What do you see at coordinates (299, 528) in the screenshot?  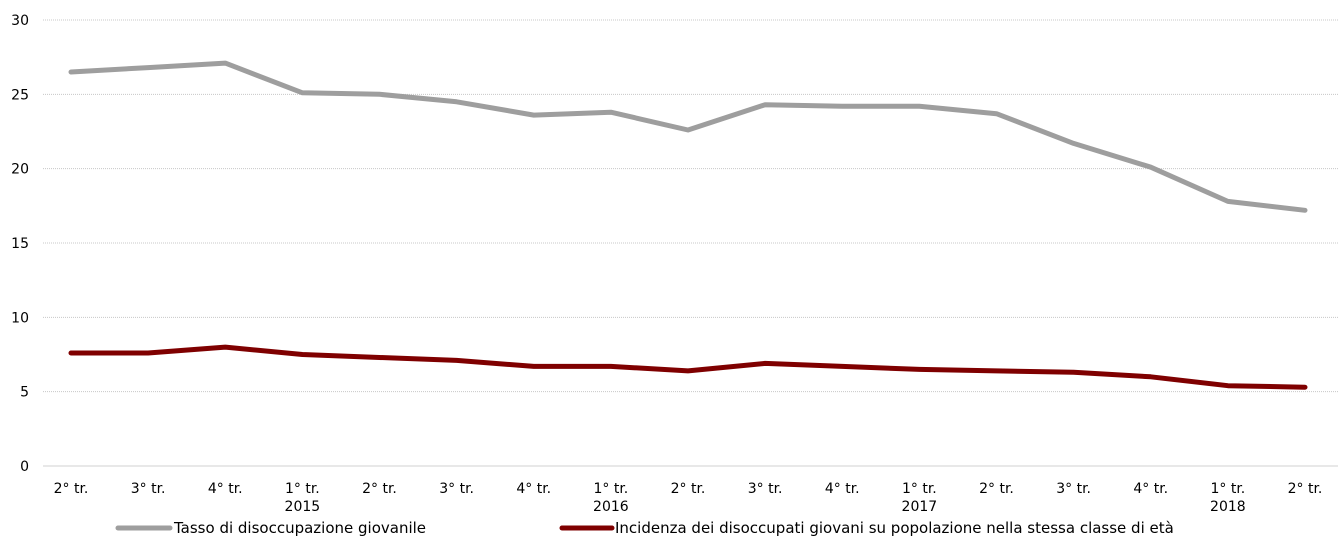 I see `legend-label-youth-unemployment-rate: Tasso di disoccupazione giovanile` at bounding box center [299, 528].